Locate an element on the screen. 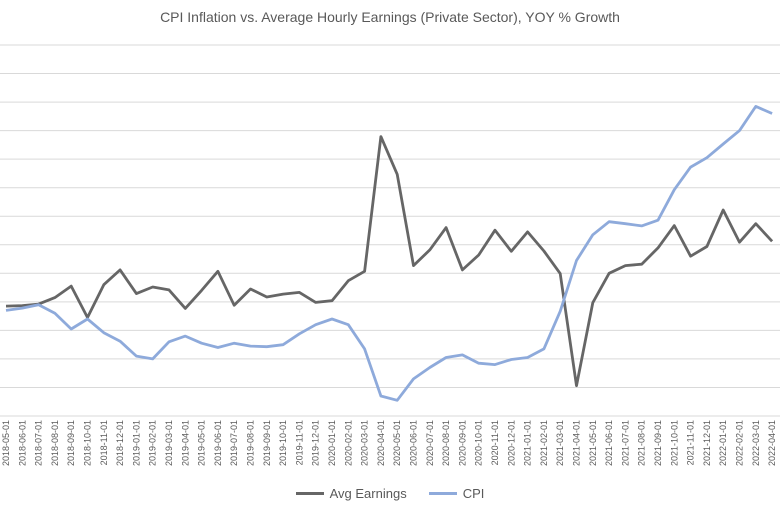  x-tick-label: 2019-10-01 is located at coordinates (283, 443).